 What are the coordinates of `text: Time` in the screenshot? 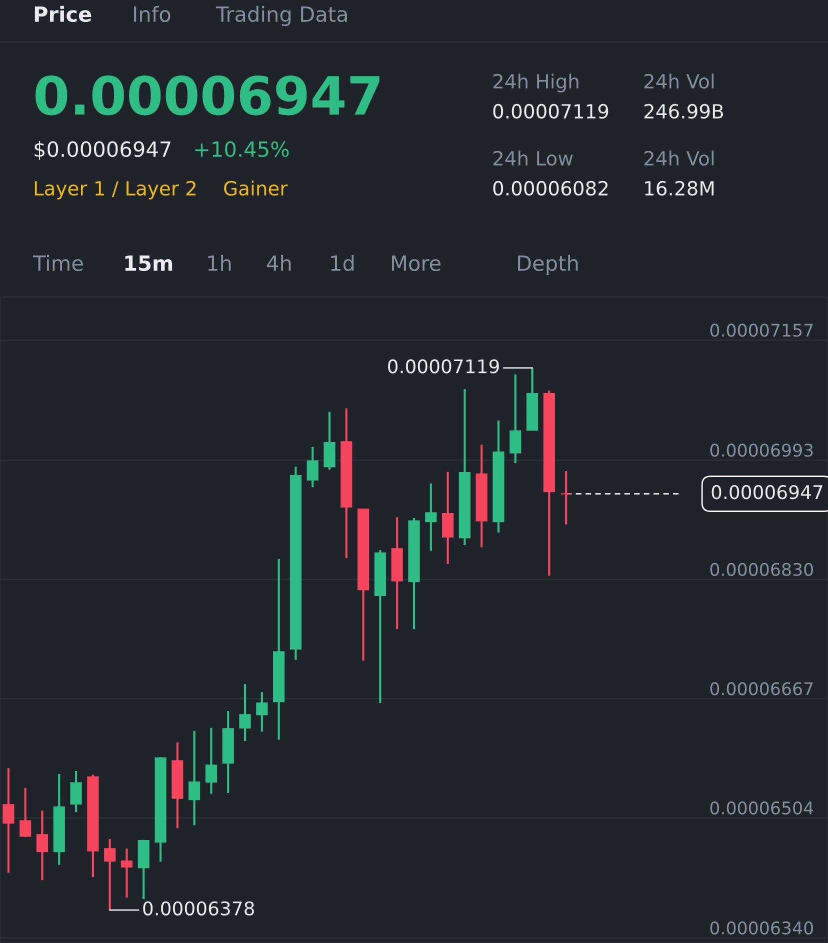 It's located at (57, 263).